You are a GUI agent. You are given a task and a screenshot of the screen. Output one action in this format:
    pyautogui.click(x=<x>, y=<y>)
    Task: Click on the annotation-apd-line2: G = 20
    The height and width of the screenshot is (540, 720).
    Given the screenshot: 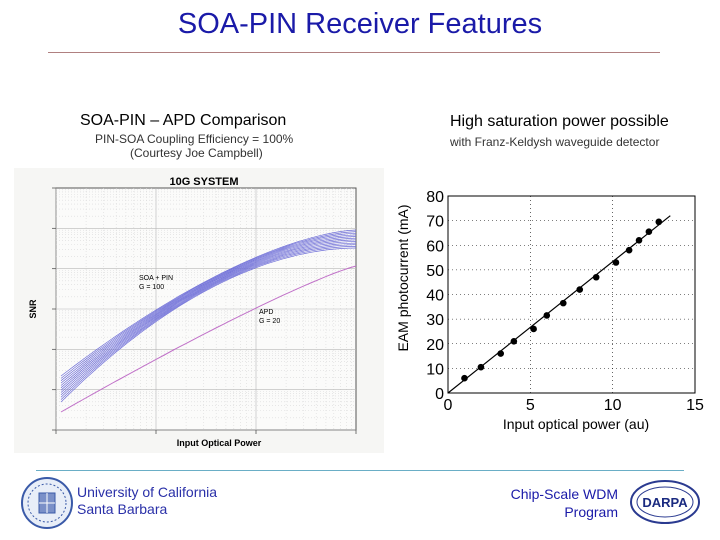 What is the action you would take?
    pyautogui.click(x=269, y=321)
    